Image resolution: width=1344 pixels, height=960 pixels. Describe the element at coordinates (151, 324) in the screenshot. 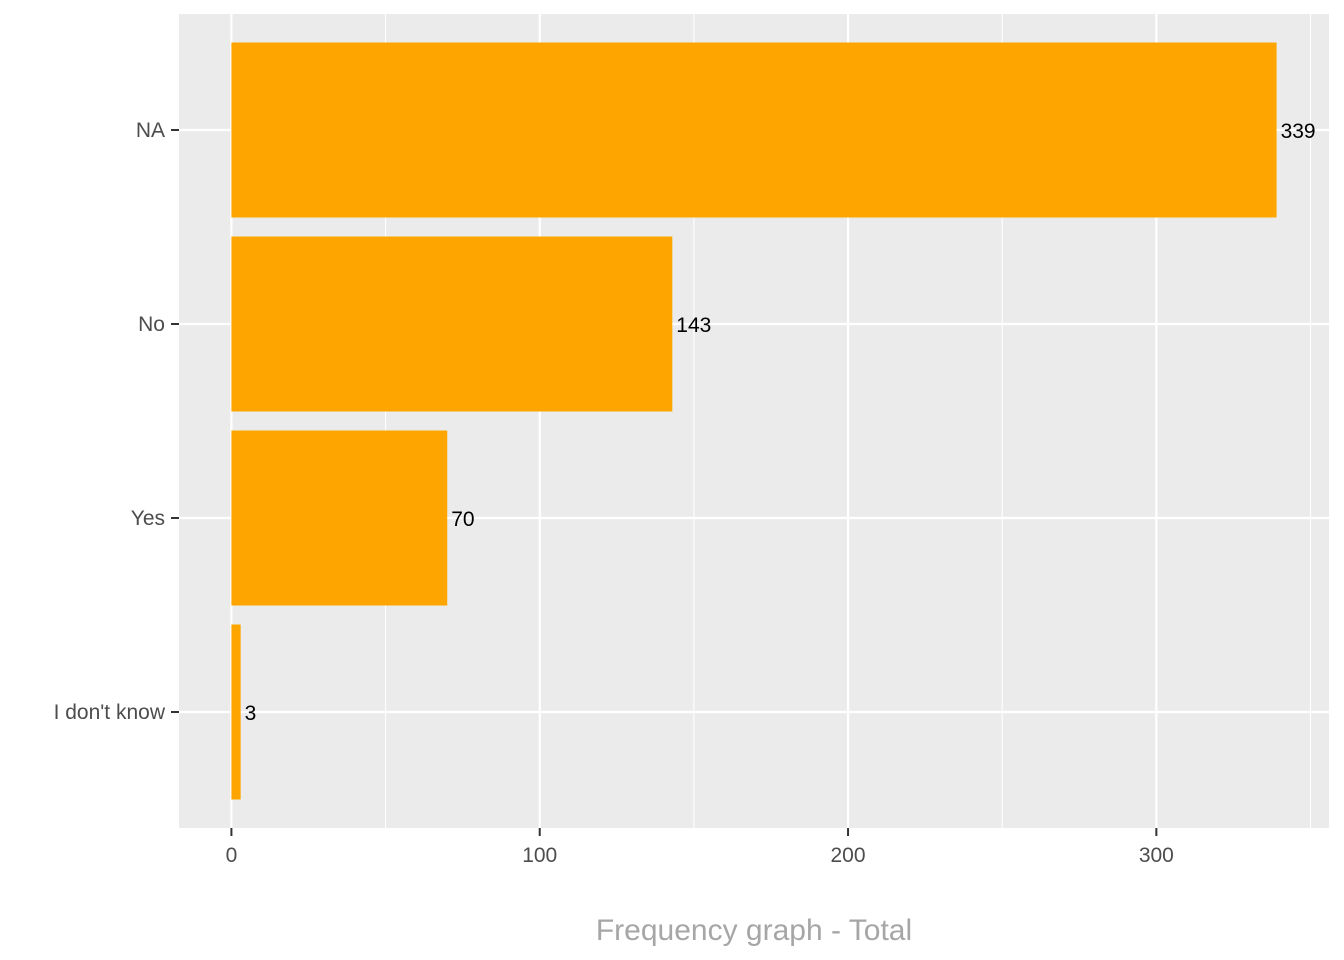

I see `y-tick-label: No` at that location.